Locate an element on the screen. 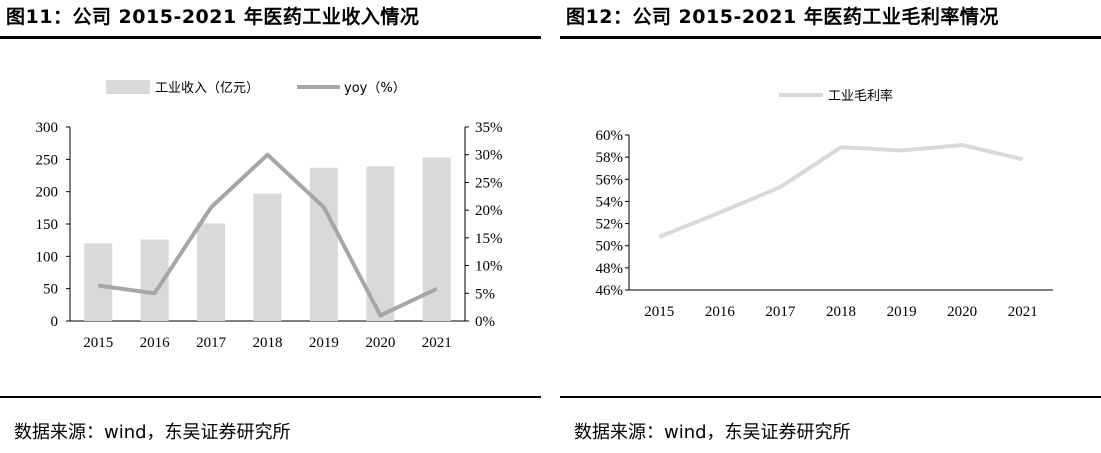 The image size is (1101, 453). right-y-tick-label: 0% is located at coordinates (485, 322).